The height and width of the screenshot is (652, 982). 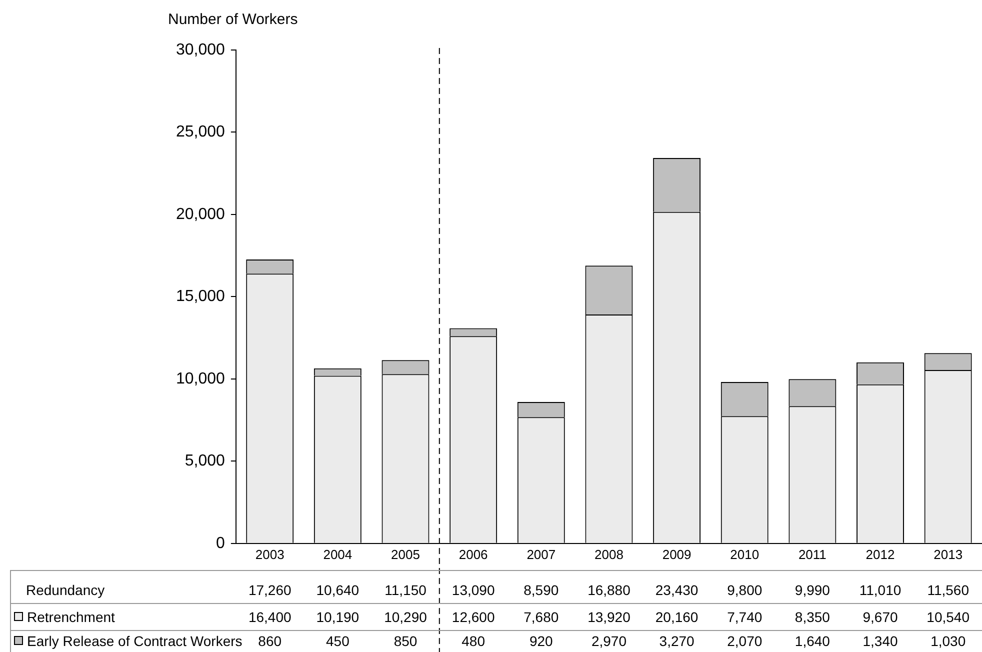 What do you see at coordinates (880, 590) in the screenshot?
I see `text: 11,010` at bounding box center [880, 590].